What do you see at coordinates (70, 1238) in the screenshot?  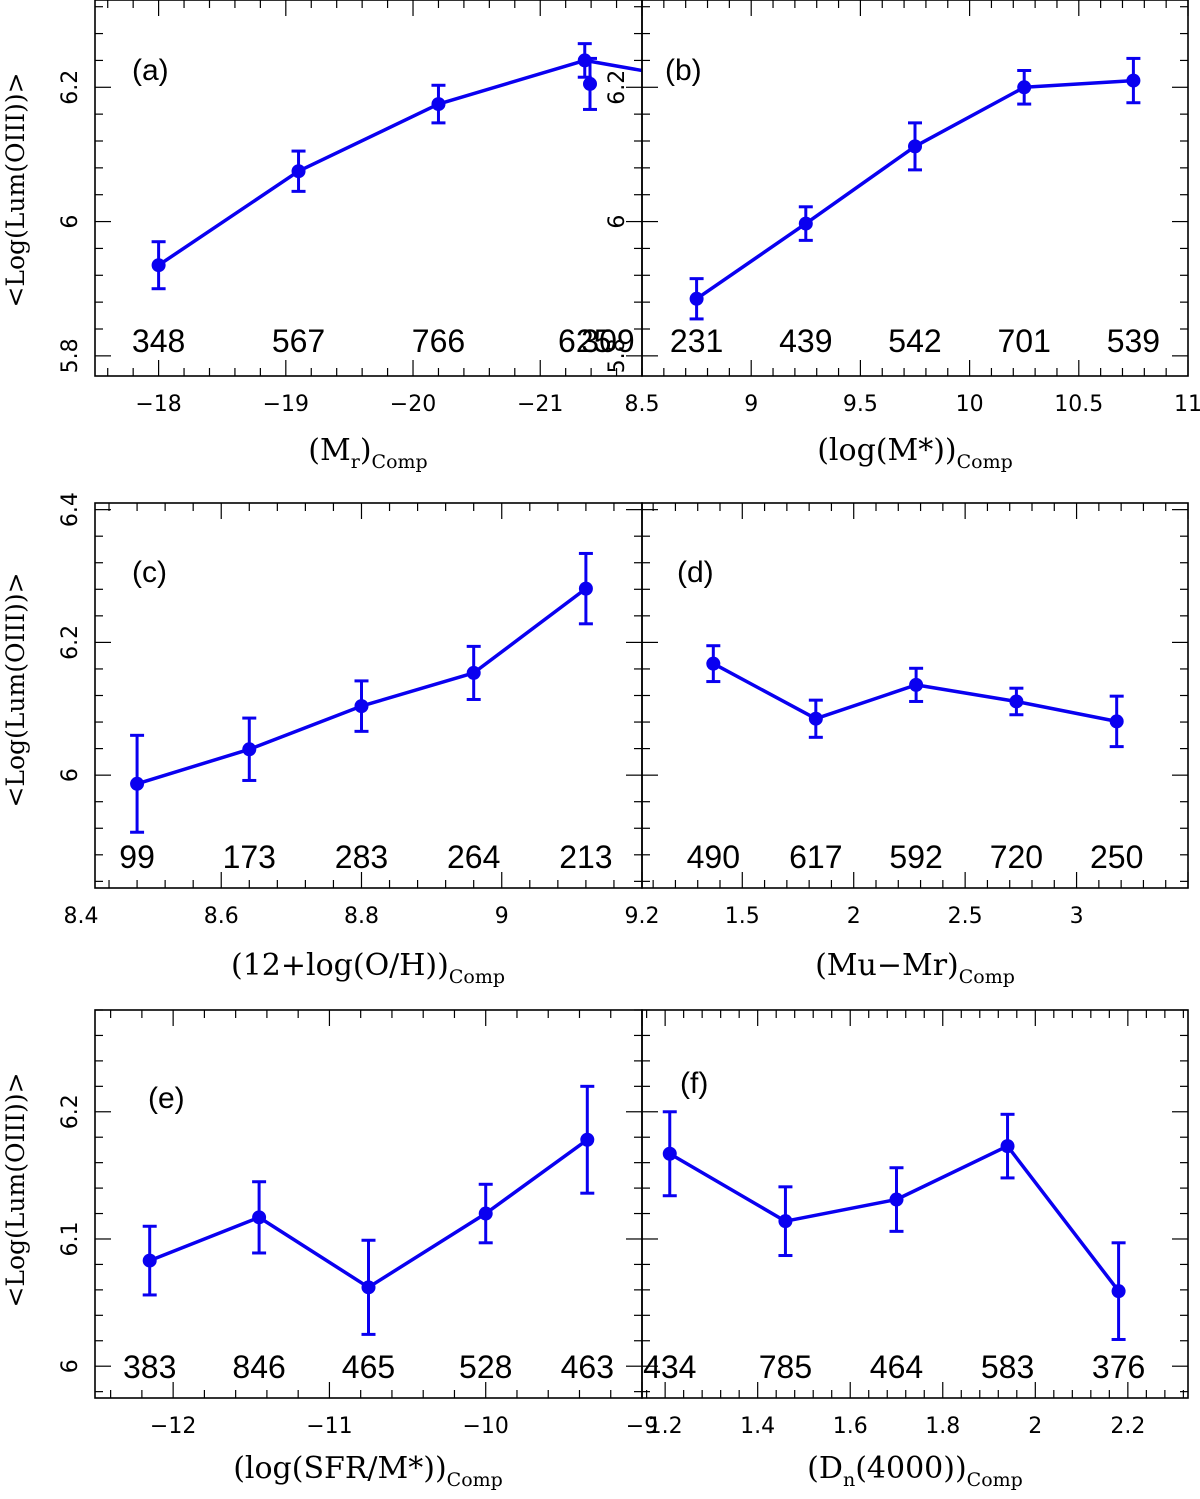 I see `y-tick-label: 6.1` at bounding box center [70, 1238].